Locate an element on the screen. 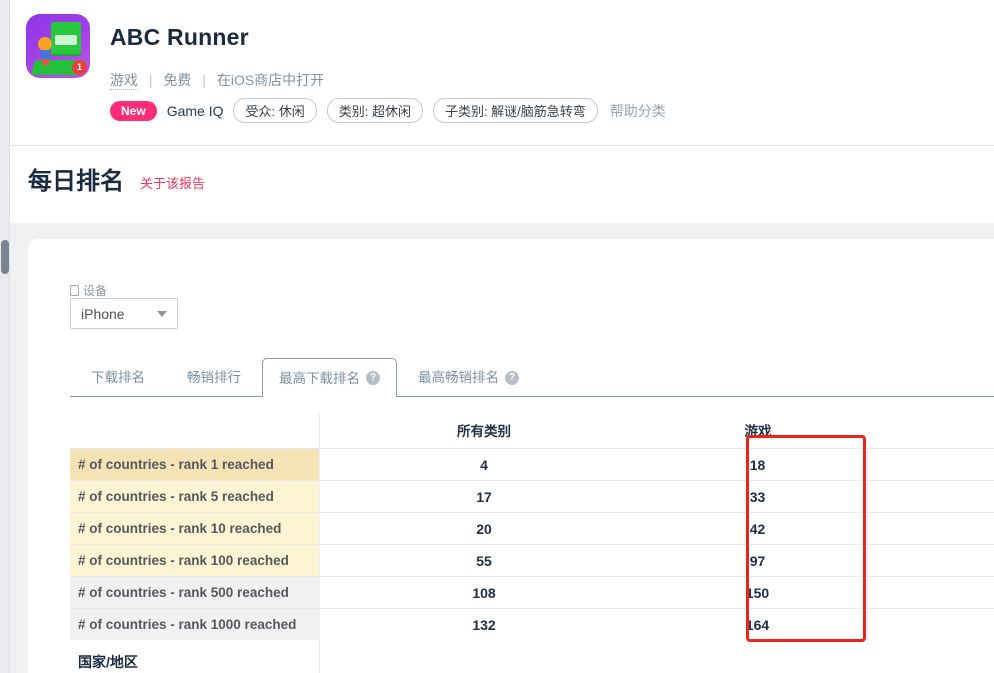 The height and width of the screenshot is (673, 994). row-label: # of countries - rank 10 reached is located at coordinates (195, 528).